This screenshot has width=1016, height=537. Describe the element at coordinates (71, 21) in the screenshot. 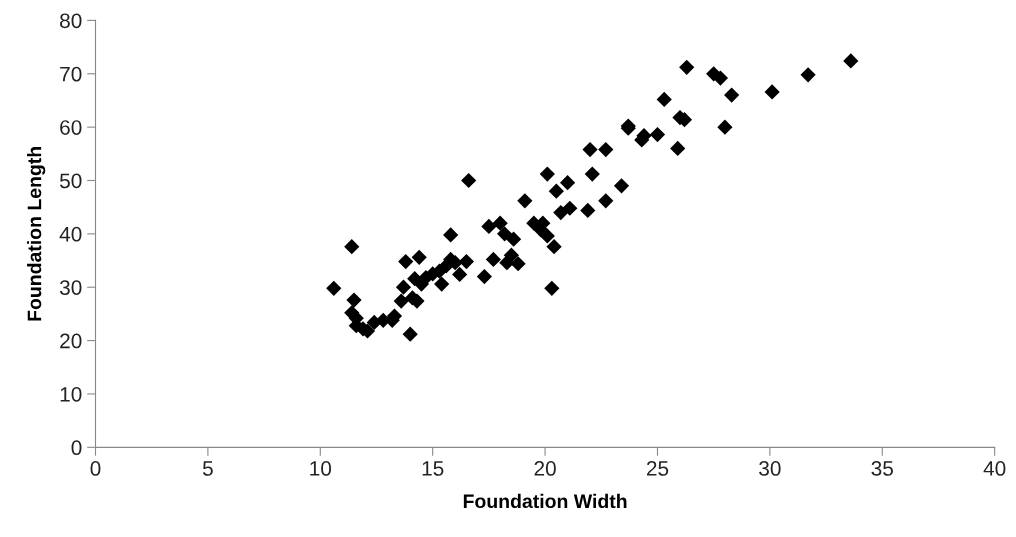

I see `y-tick-label: 80` at that location.